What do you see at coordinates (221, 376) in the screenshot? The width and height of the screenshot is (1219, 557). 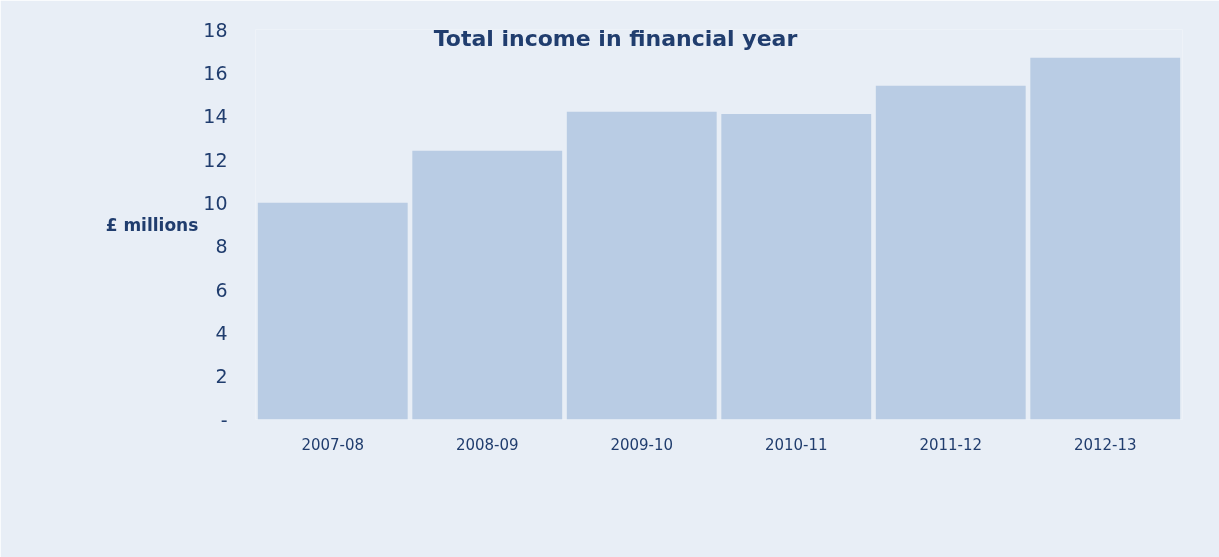 I see `y-tick-label: 2` at bounding box center [221, 376].